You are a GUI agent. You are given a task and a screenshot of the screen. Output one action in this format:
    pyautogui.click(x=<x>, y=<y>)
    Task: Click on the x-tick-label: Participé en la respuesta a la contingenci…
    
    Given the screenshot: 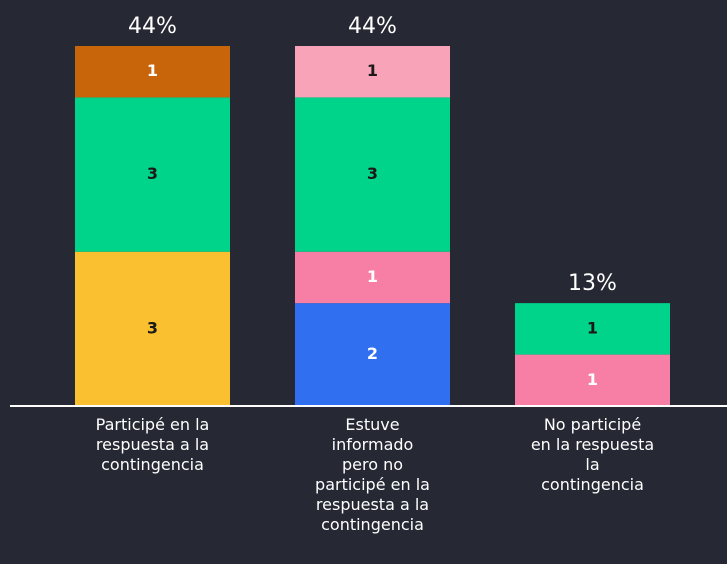 What is the action you would take?
    pyautogui.click(x=153, y=444)
    